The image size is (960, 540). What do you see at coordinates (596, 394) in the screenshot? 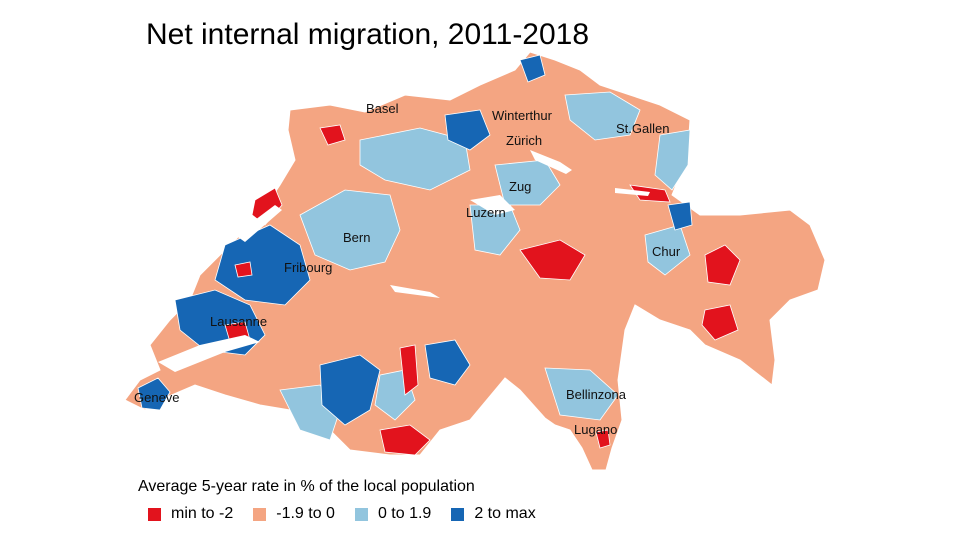
I see `city-label-bellinzona: Bellinzona` at bounding box center [596, 394].